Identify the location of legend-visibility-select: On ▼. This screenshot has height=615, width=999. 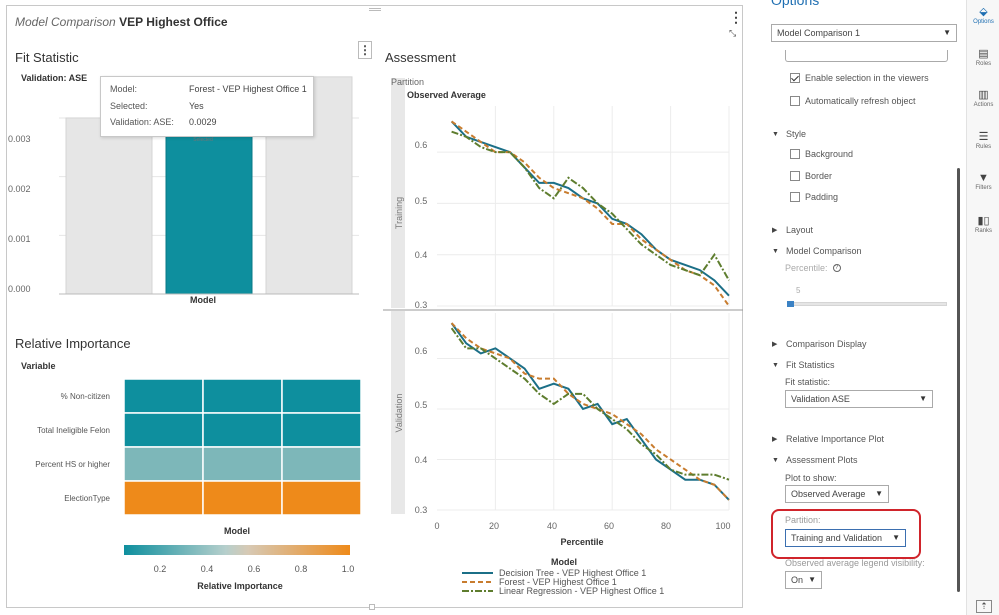
(803, 580).